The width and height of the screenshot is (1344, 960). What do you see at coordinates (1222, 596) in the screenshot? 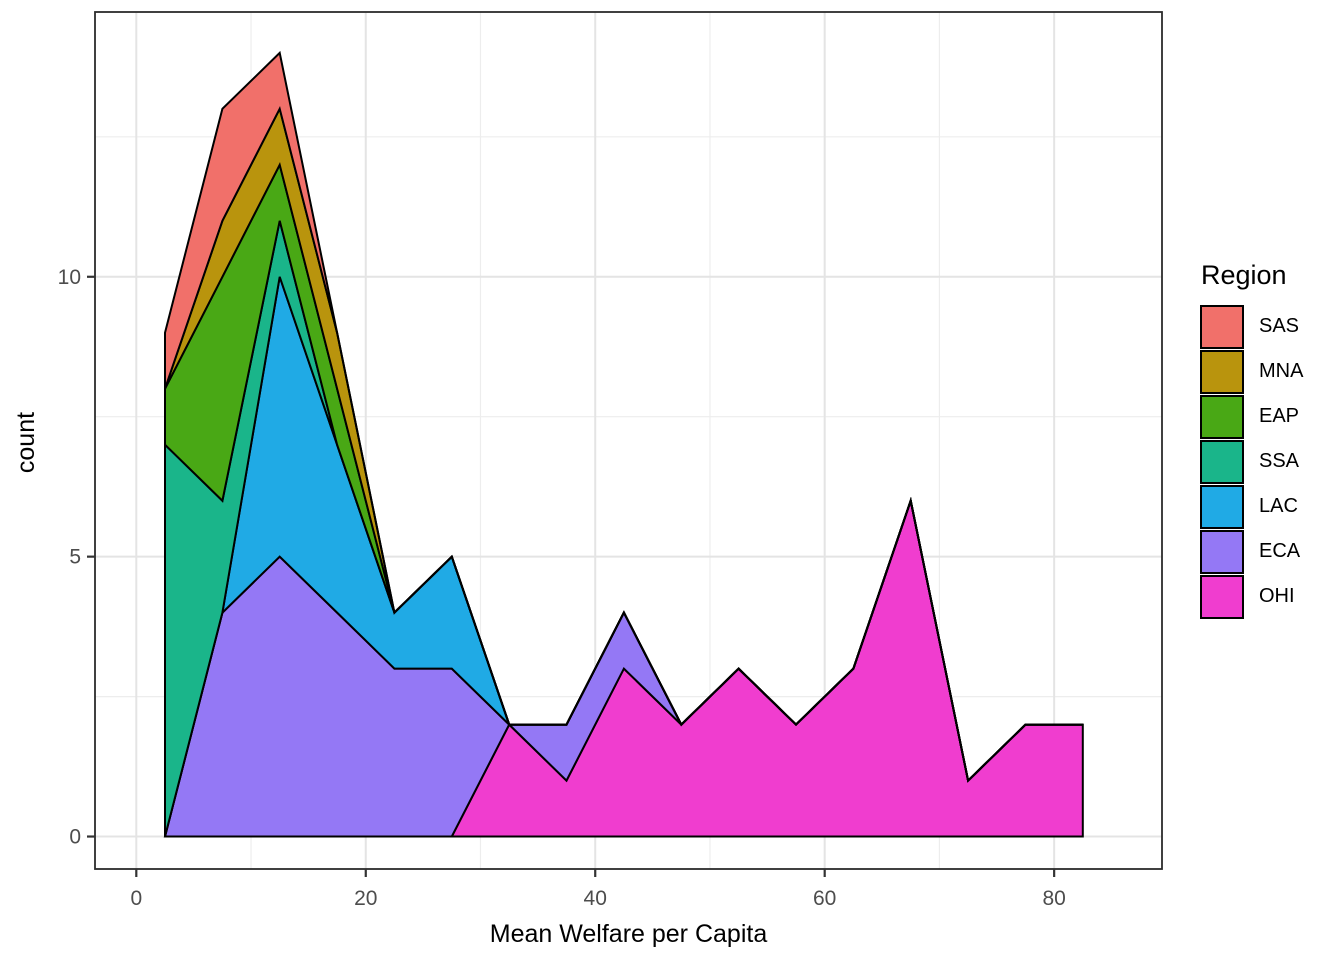
I see `legend-swatch-OHI` at bounding box center [1222, 596].